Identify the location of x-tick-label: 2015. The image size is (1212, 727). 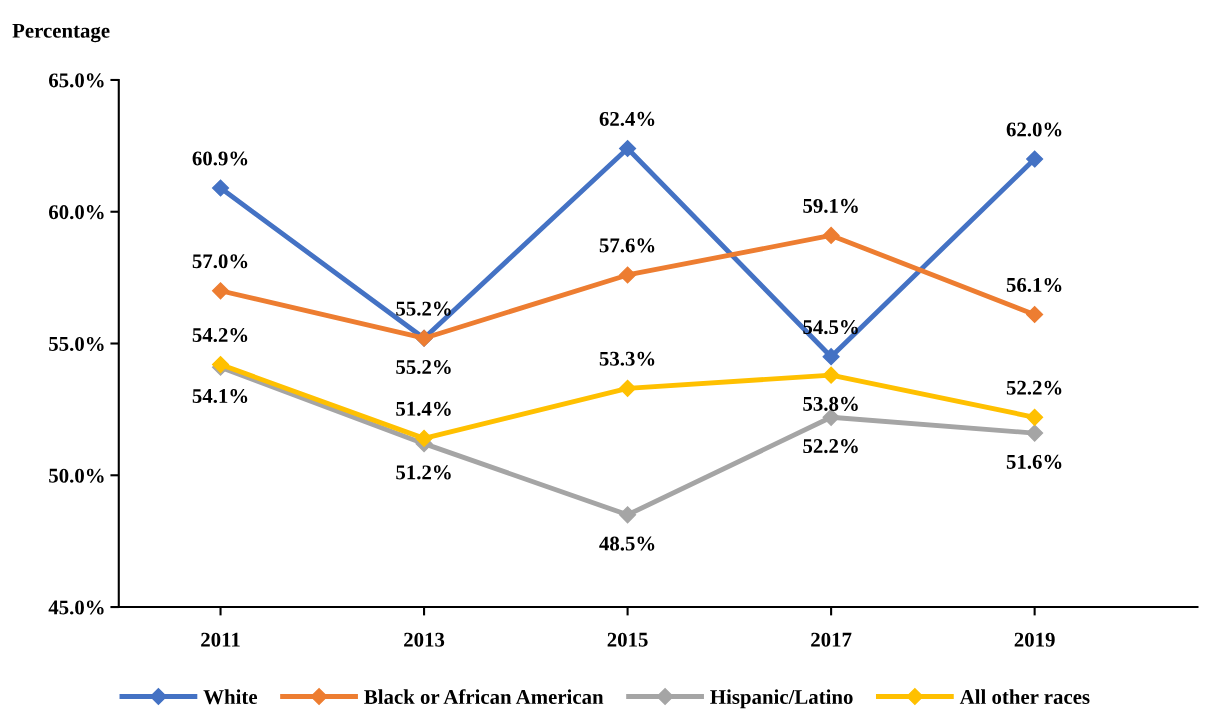
(627, 639).